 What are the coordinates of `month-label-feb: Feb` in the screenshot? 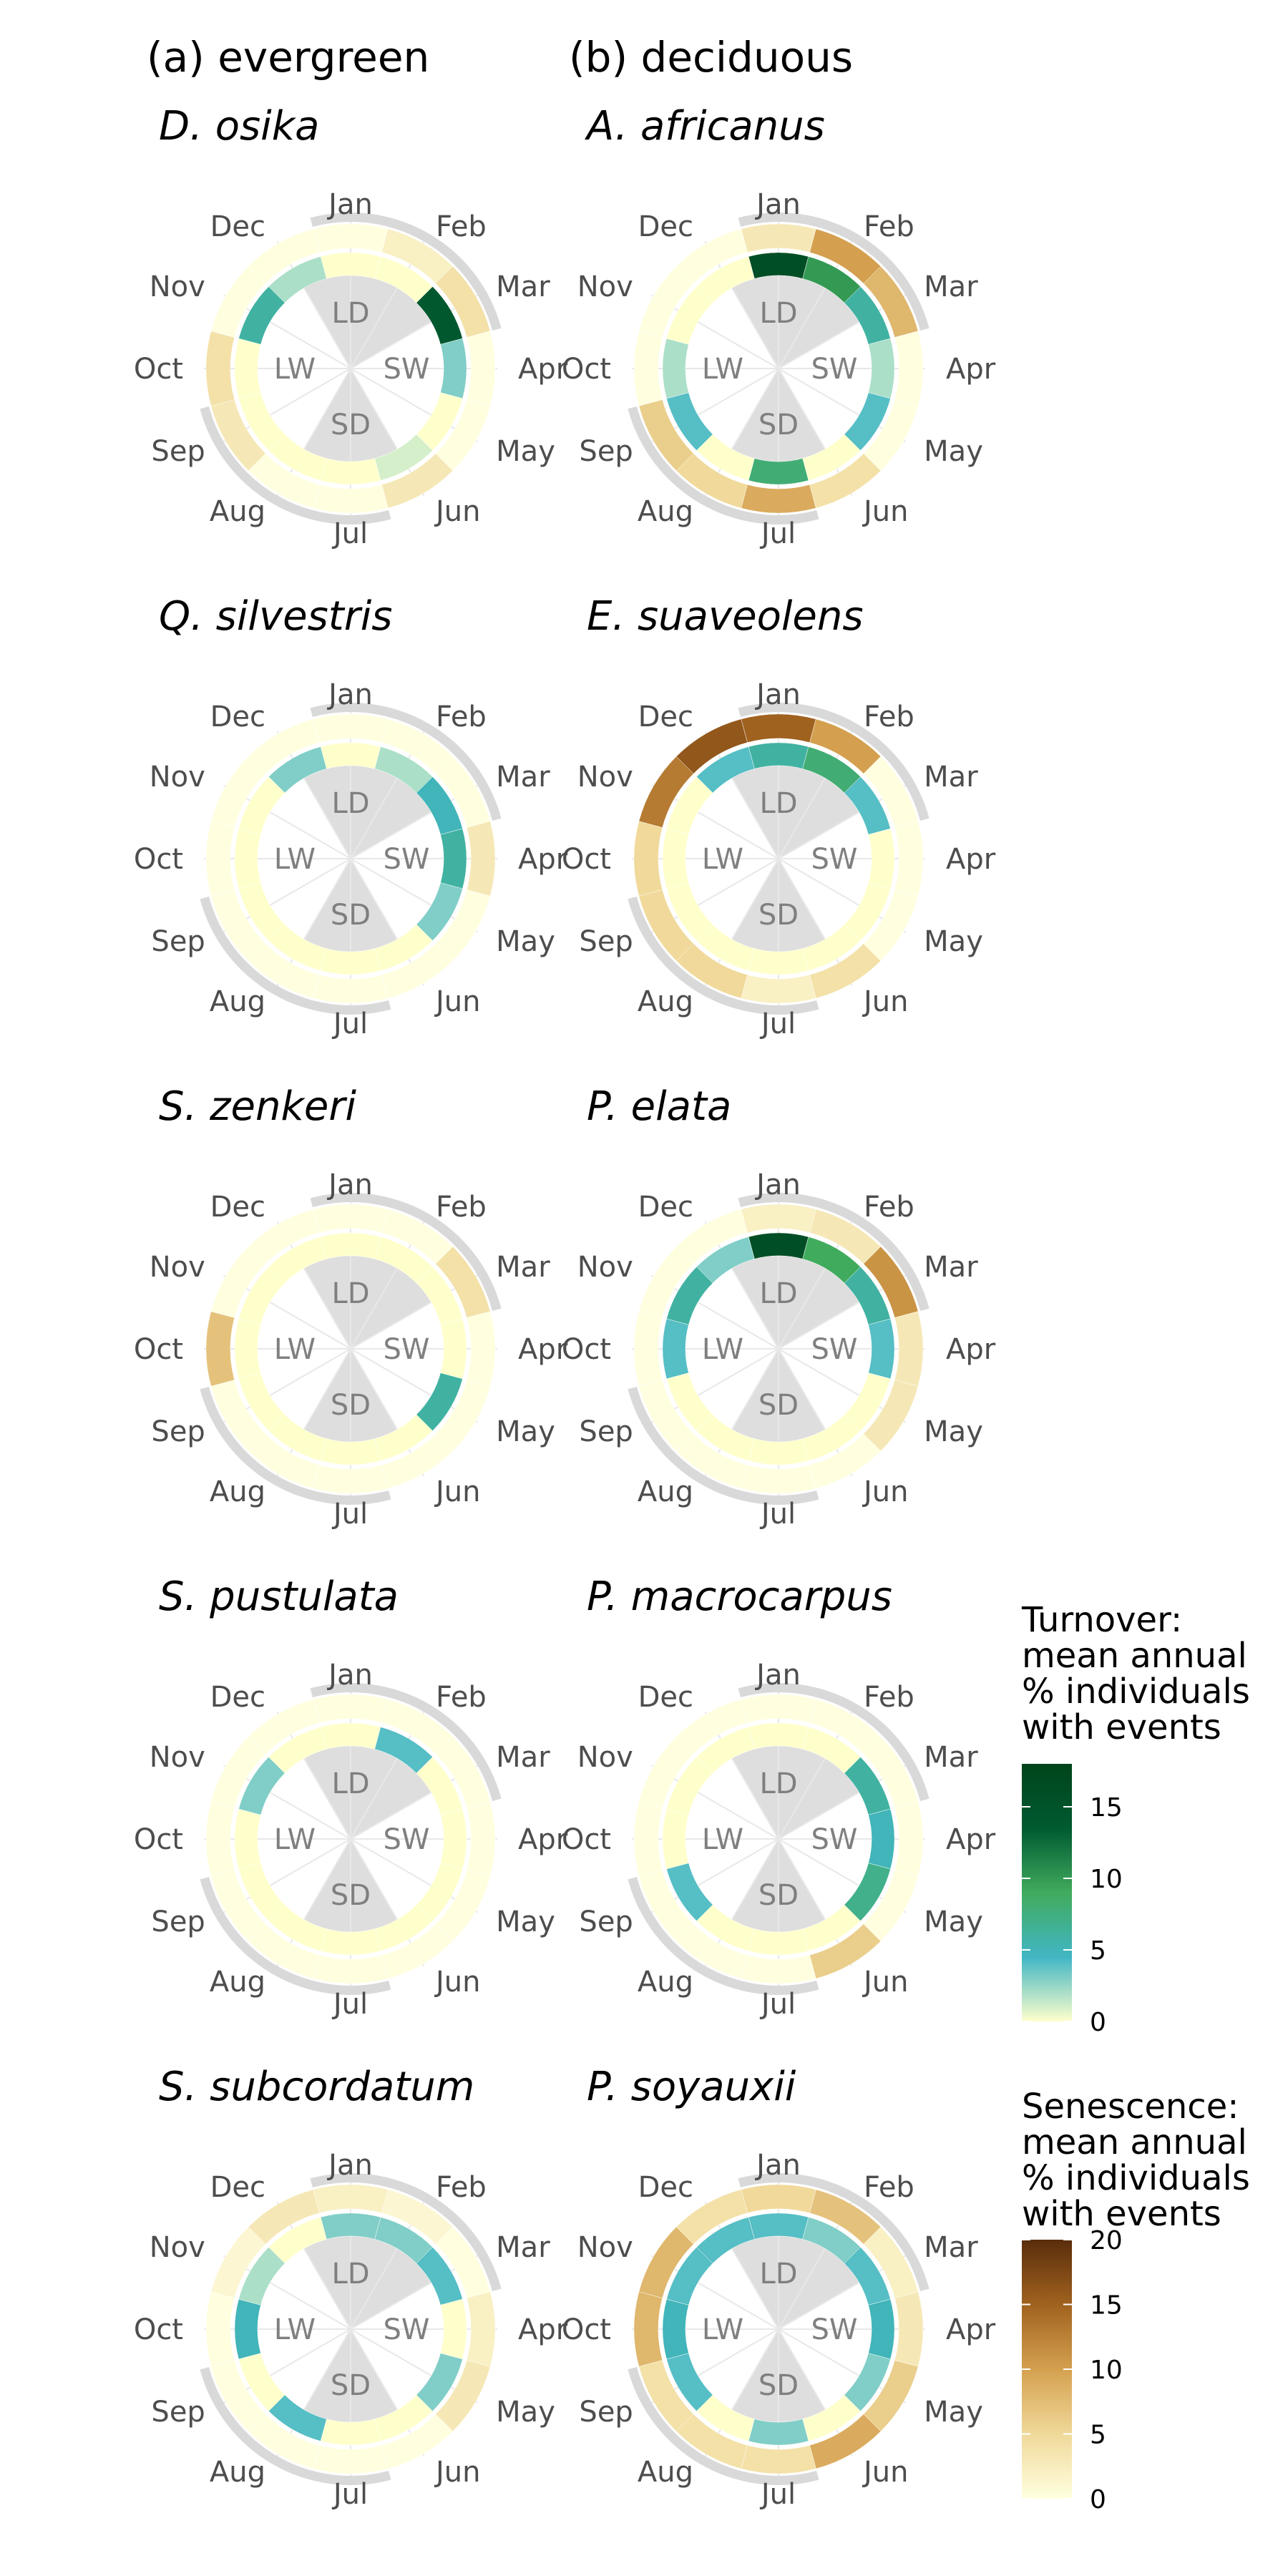 It's located at (889, 1697).